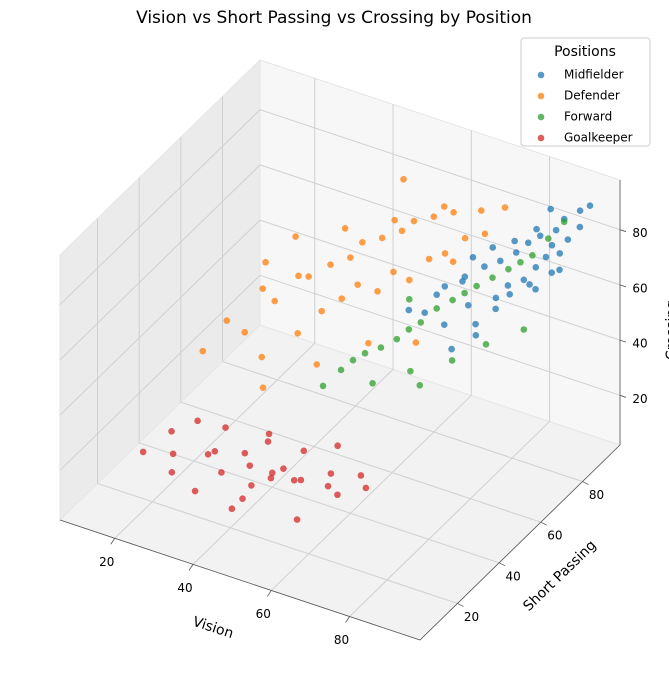 The height and width of the screenshot is (690, 669). What do you see at coordinates (541, 96) in the screenshot?
I see `legend-marker` at bounding box center [541, 96].